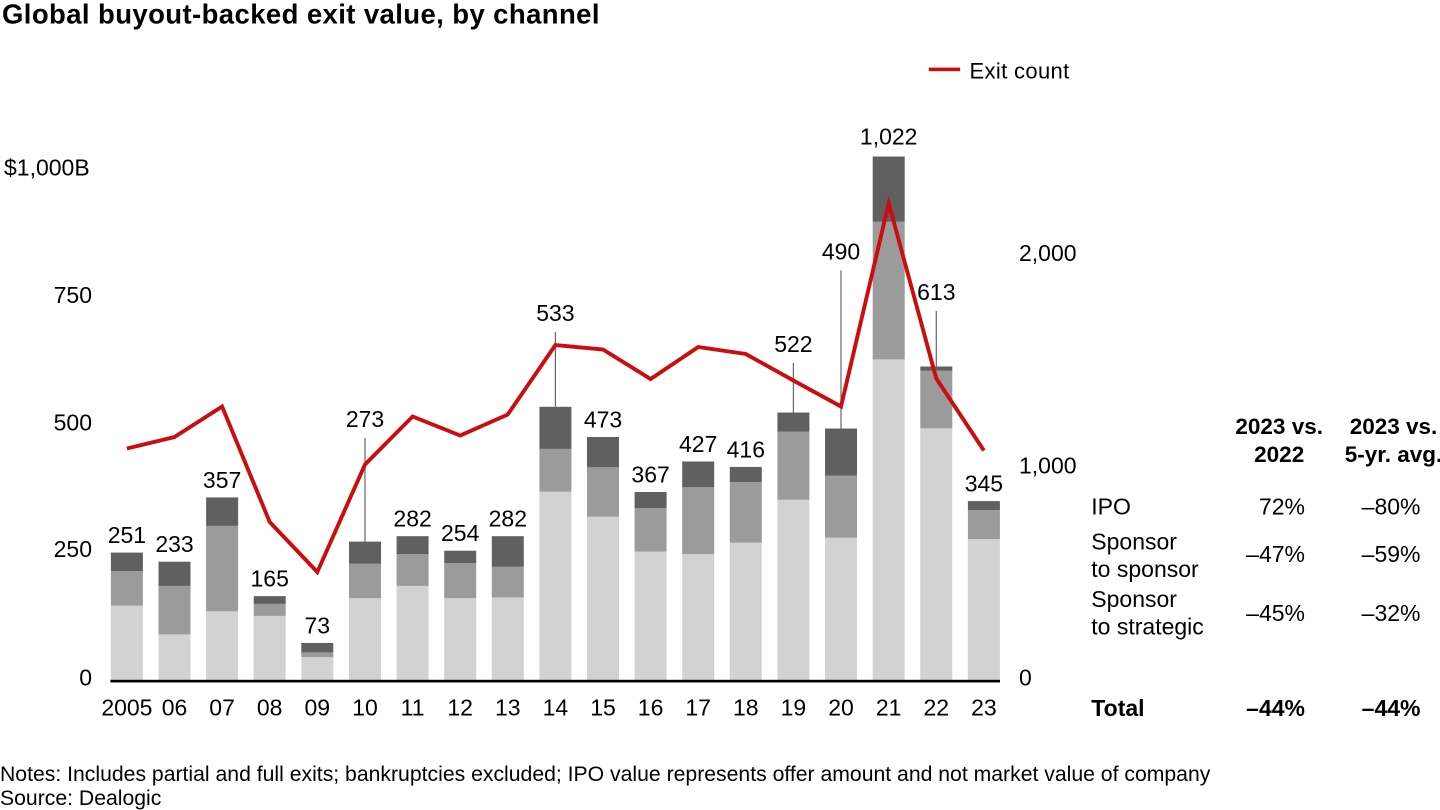 This screenshot has height=810, width=1440. I want to click on svg-text: 13, so click(508, 707).